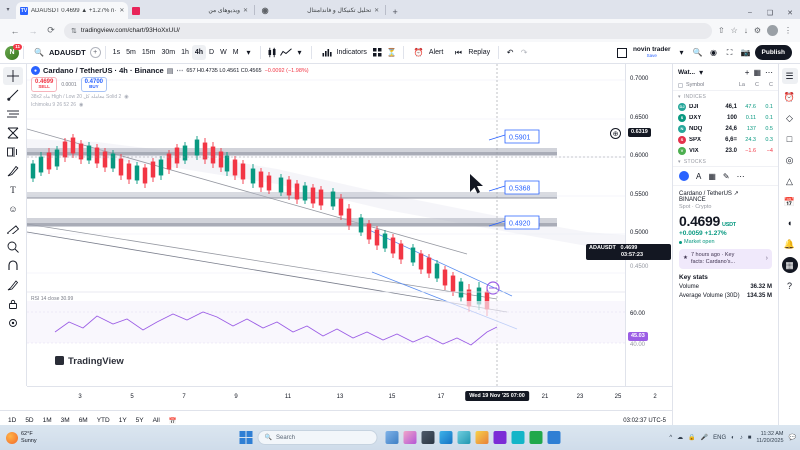 The width and height of the screenshot is (800, 450). What do you see at coordinates (343, 52) in the screenshot?
I see `indicators-button: Indicators` at bounding box center [343, 52].